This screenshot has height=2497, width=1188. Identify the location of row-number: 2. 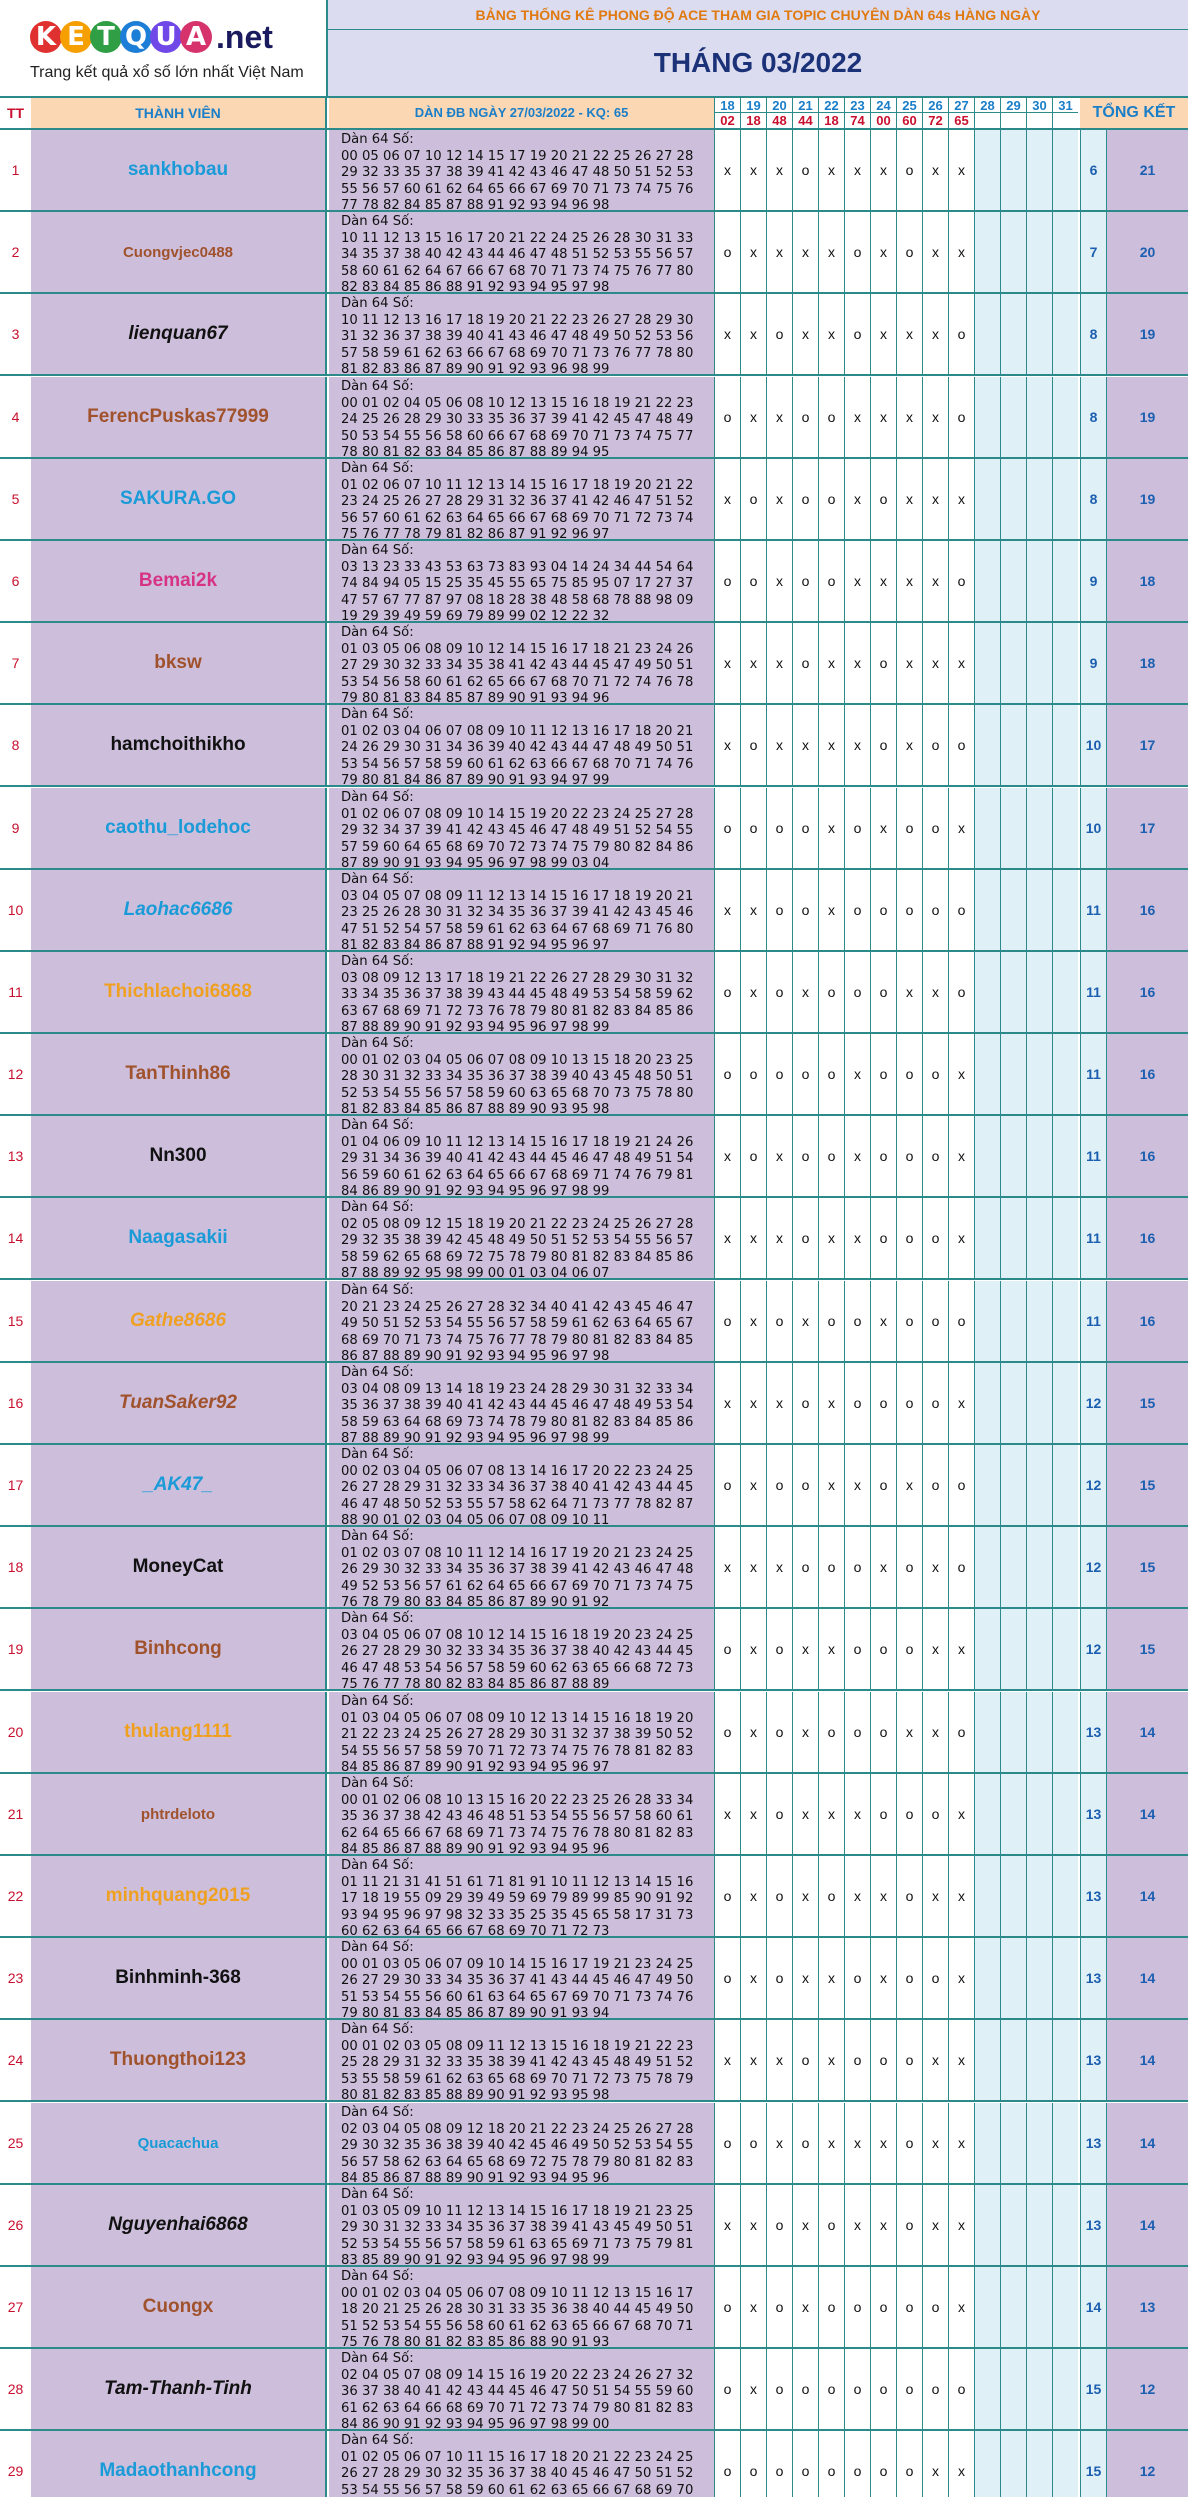
(15, 252).